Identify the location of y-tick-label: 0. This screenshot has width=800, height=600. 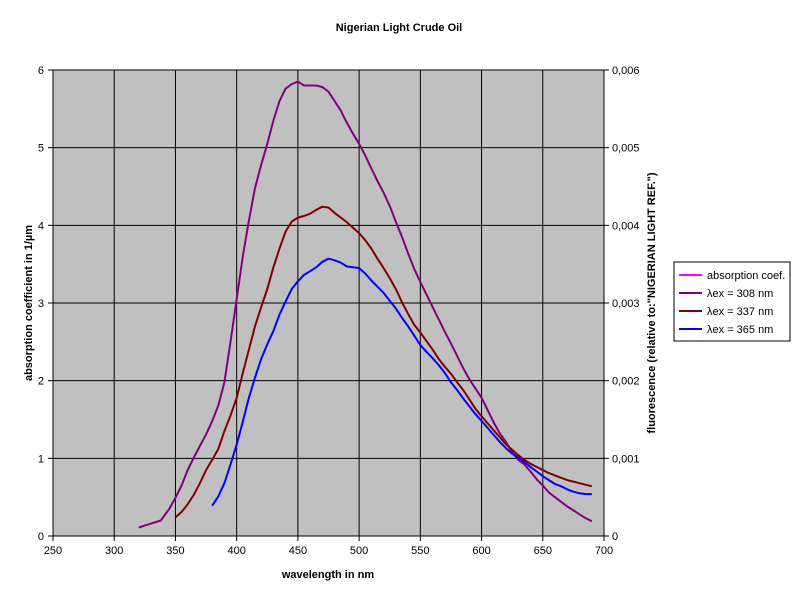
(41, 537).